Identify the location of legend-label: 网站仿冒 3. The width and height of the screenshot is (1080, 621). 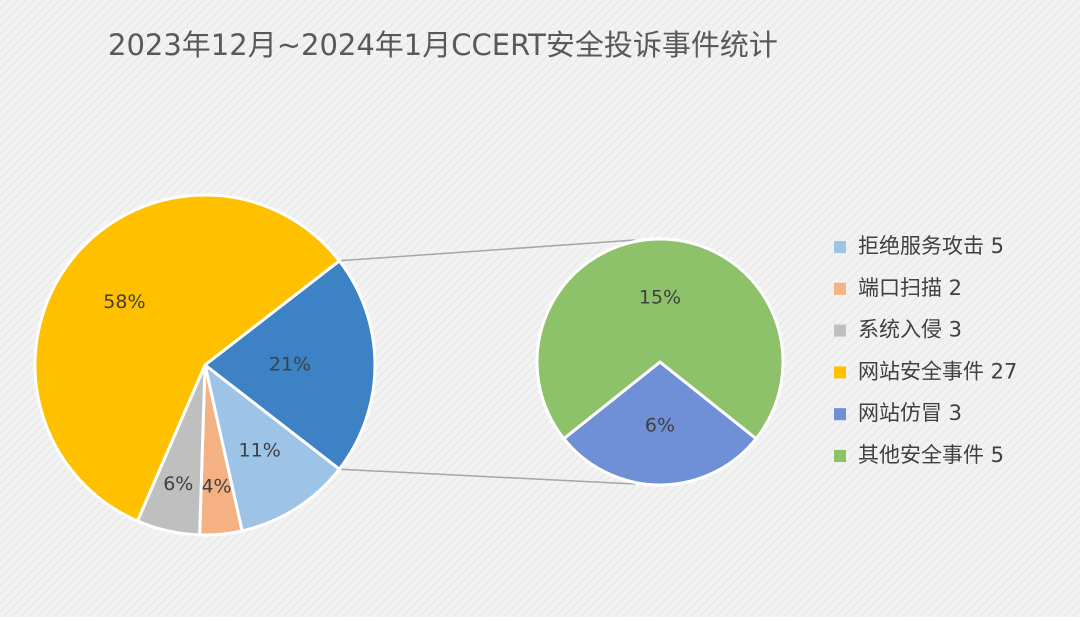
(910, 413).